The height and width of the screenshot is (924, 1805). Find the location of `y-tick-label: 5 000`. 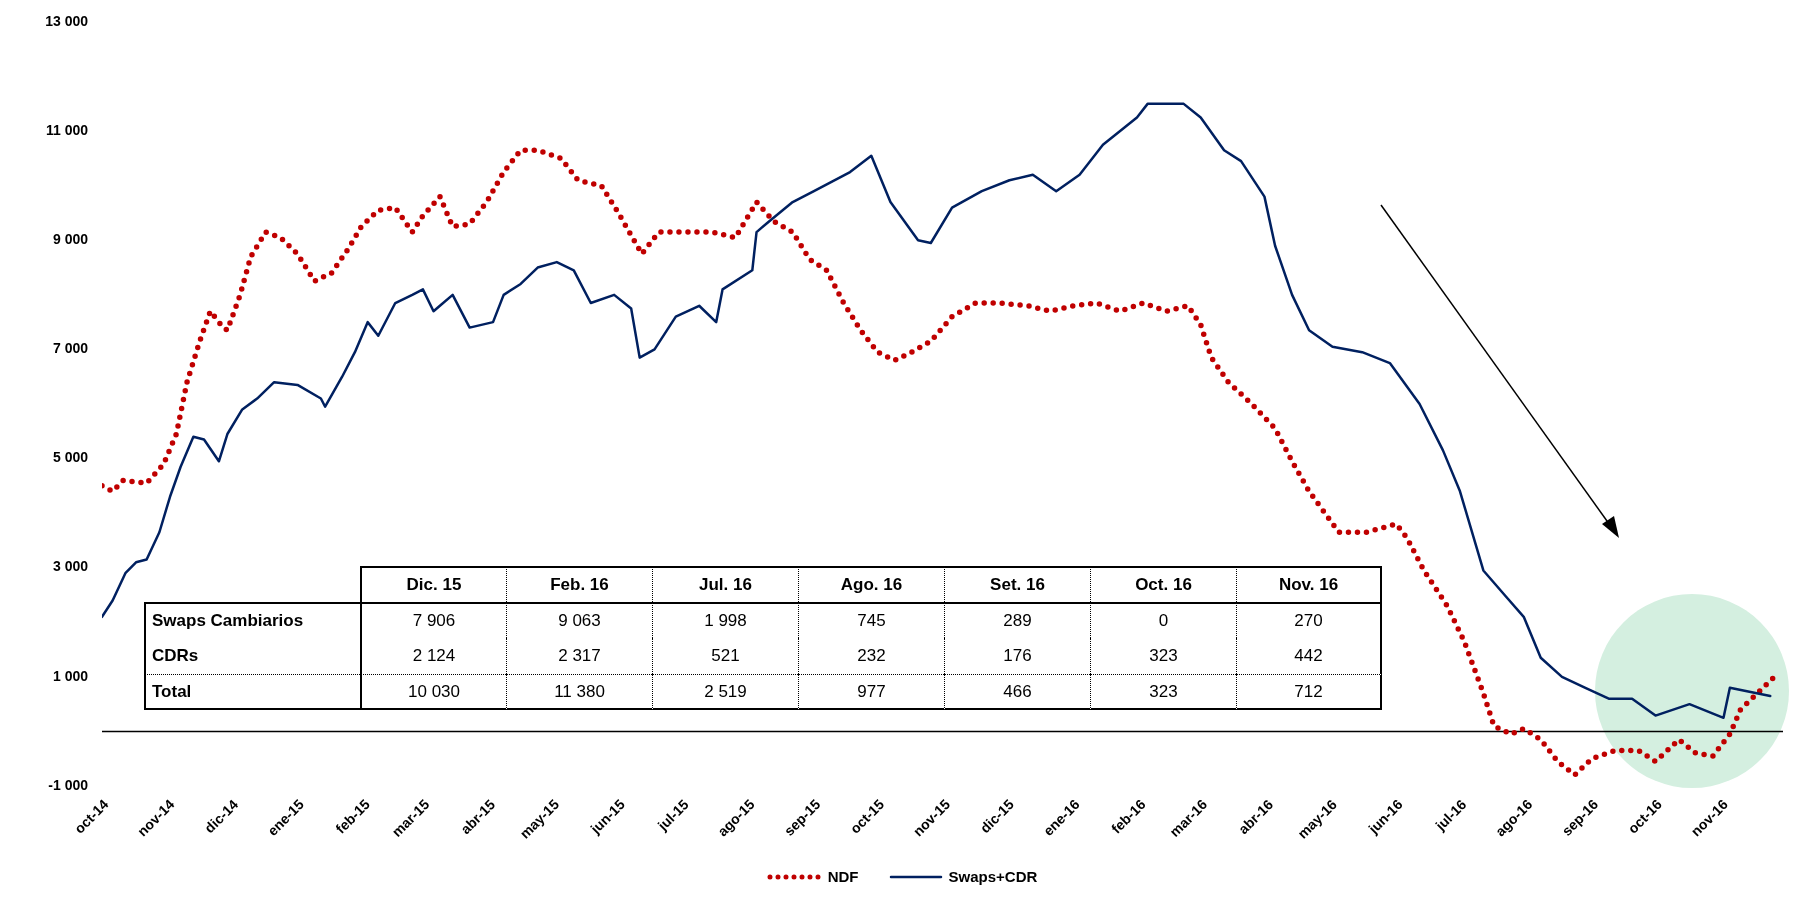

y-tick-label: 5 000 is located at coordinates (70, 457).